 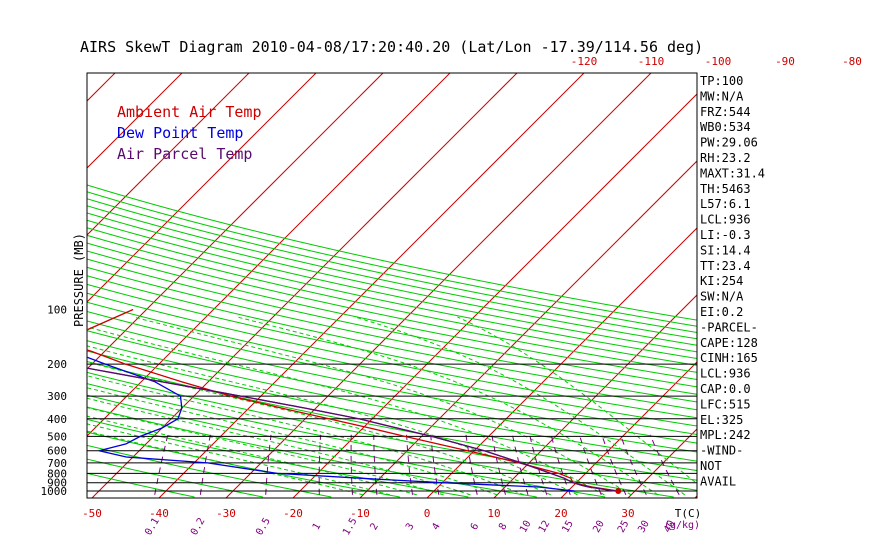 I want to click on mixing-ratio-tick-label: 25, so click(x=624, y=527).